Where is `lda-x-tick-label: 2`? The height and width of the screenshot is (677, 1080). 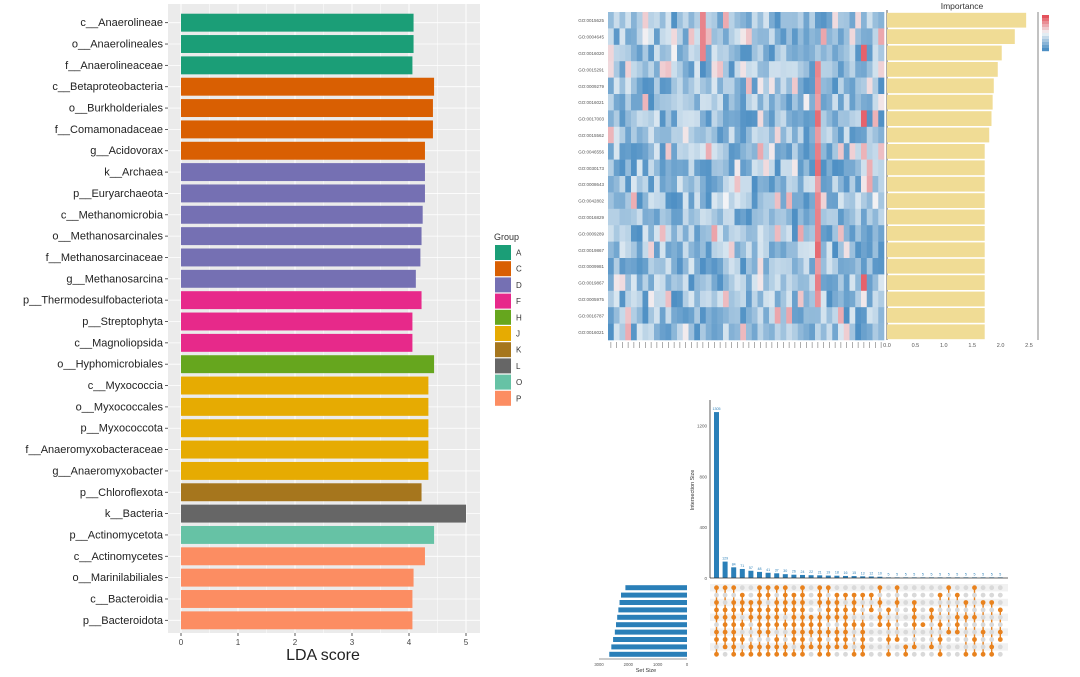 lda-x-tick-label: 2 is located at coordinates (295, 642).